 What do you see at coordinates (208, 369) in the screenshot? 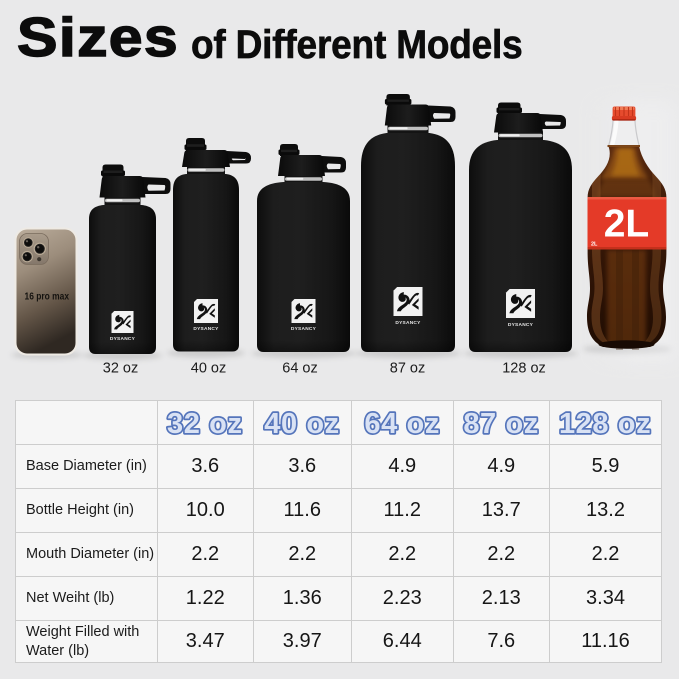
I see `svg-text: 40 oz` at bounding box center [208, 369].